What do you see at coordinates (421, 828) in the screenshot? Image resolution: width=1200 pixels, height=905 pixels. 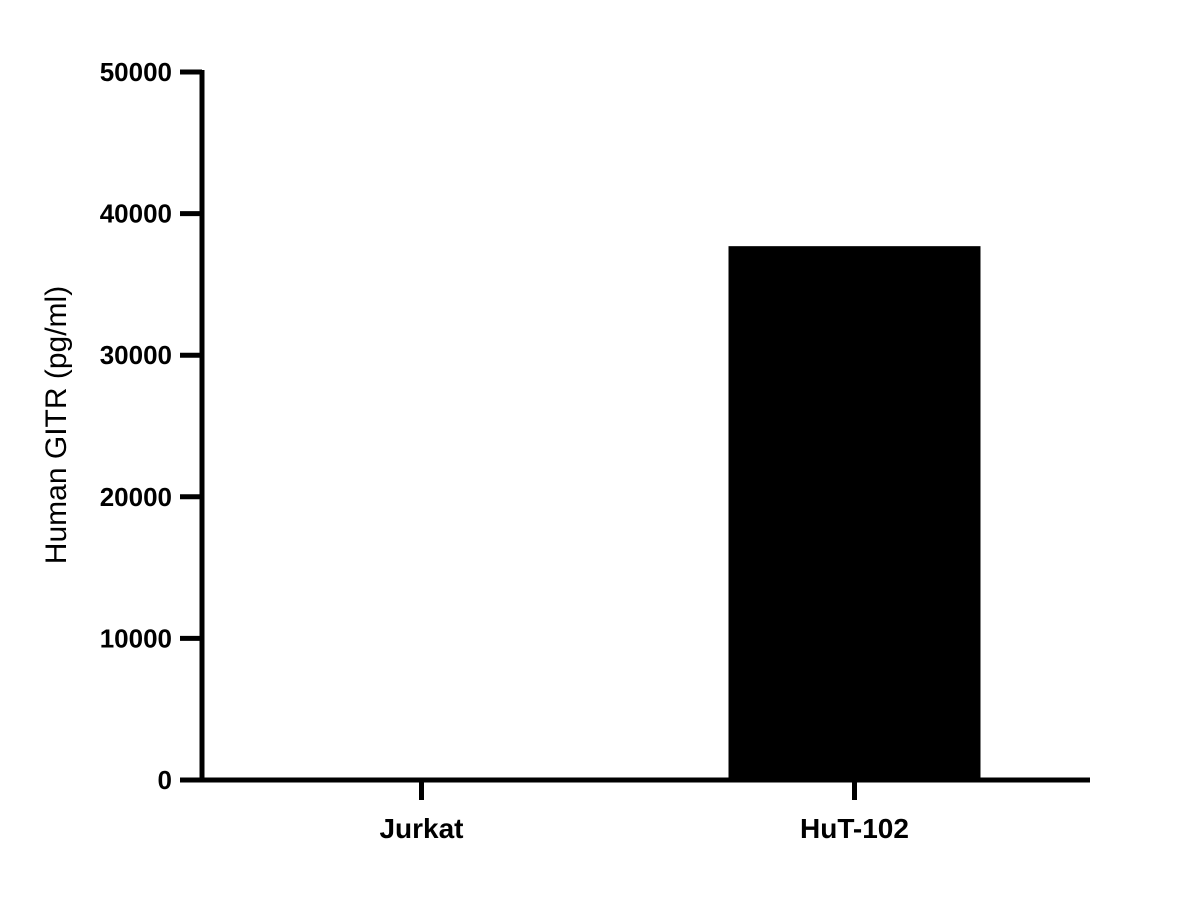 I see `x-tick-label: Jurkat` at bounding box center [421, 828].